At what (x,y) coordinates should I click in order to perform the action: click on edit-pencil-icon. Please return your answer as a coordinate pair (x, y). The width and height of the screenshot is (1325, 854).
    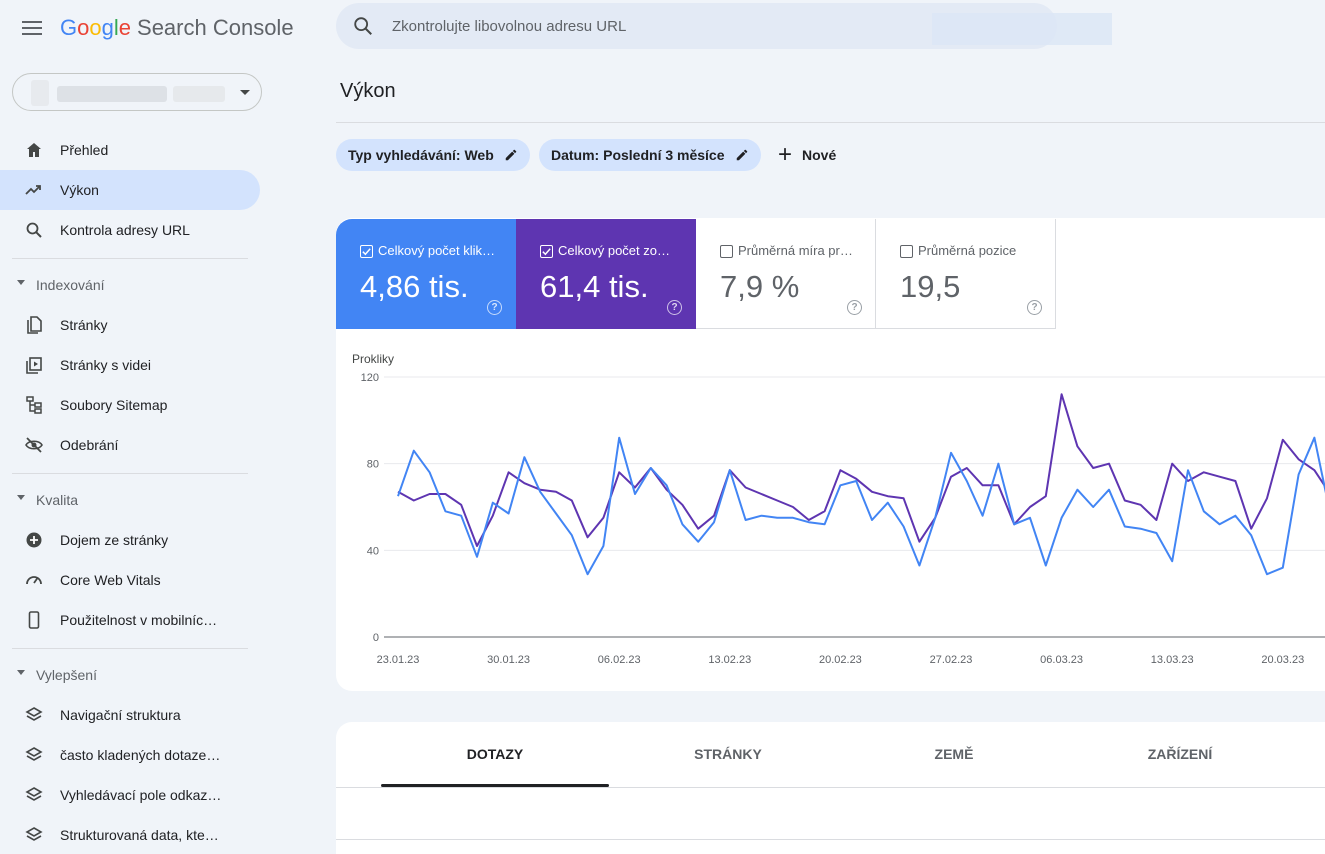
    Looking at the image, I should click on (510, 155).